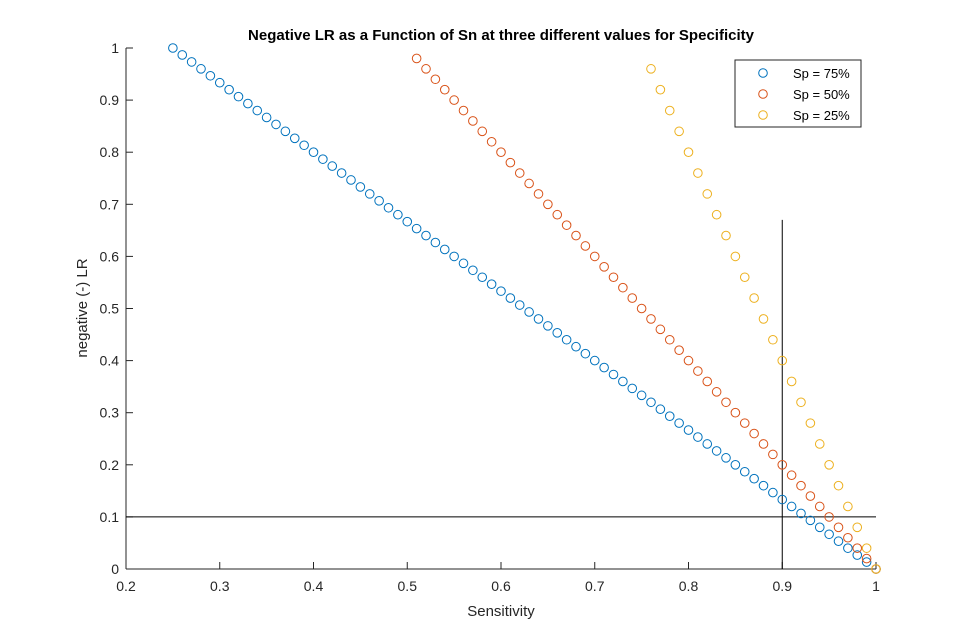  Describe the element at coordinates (821, 115) in the screenshot. I see `legend-label-series-3: Sp = 25%` at that location.